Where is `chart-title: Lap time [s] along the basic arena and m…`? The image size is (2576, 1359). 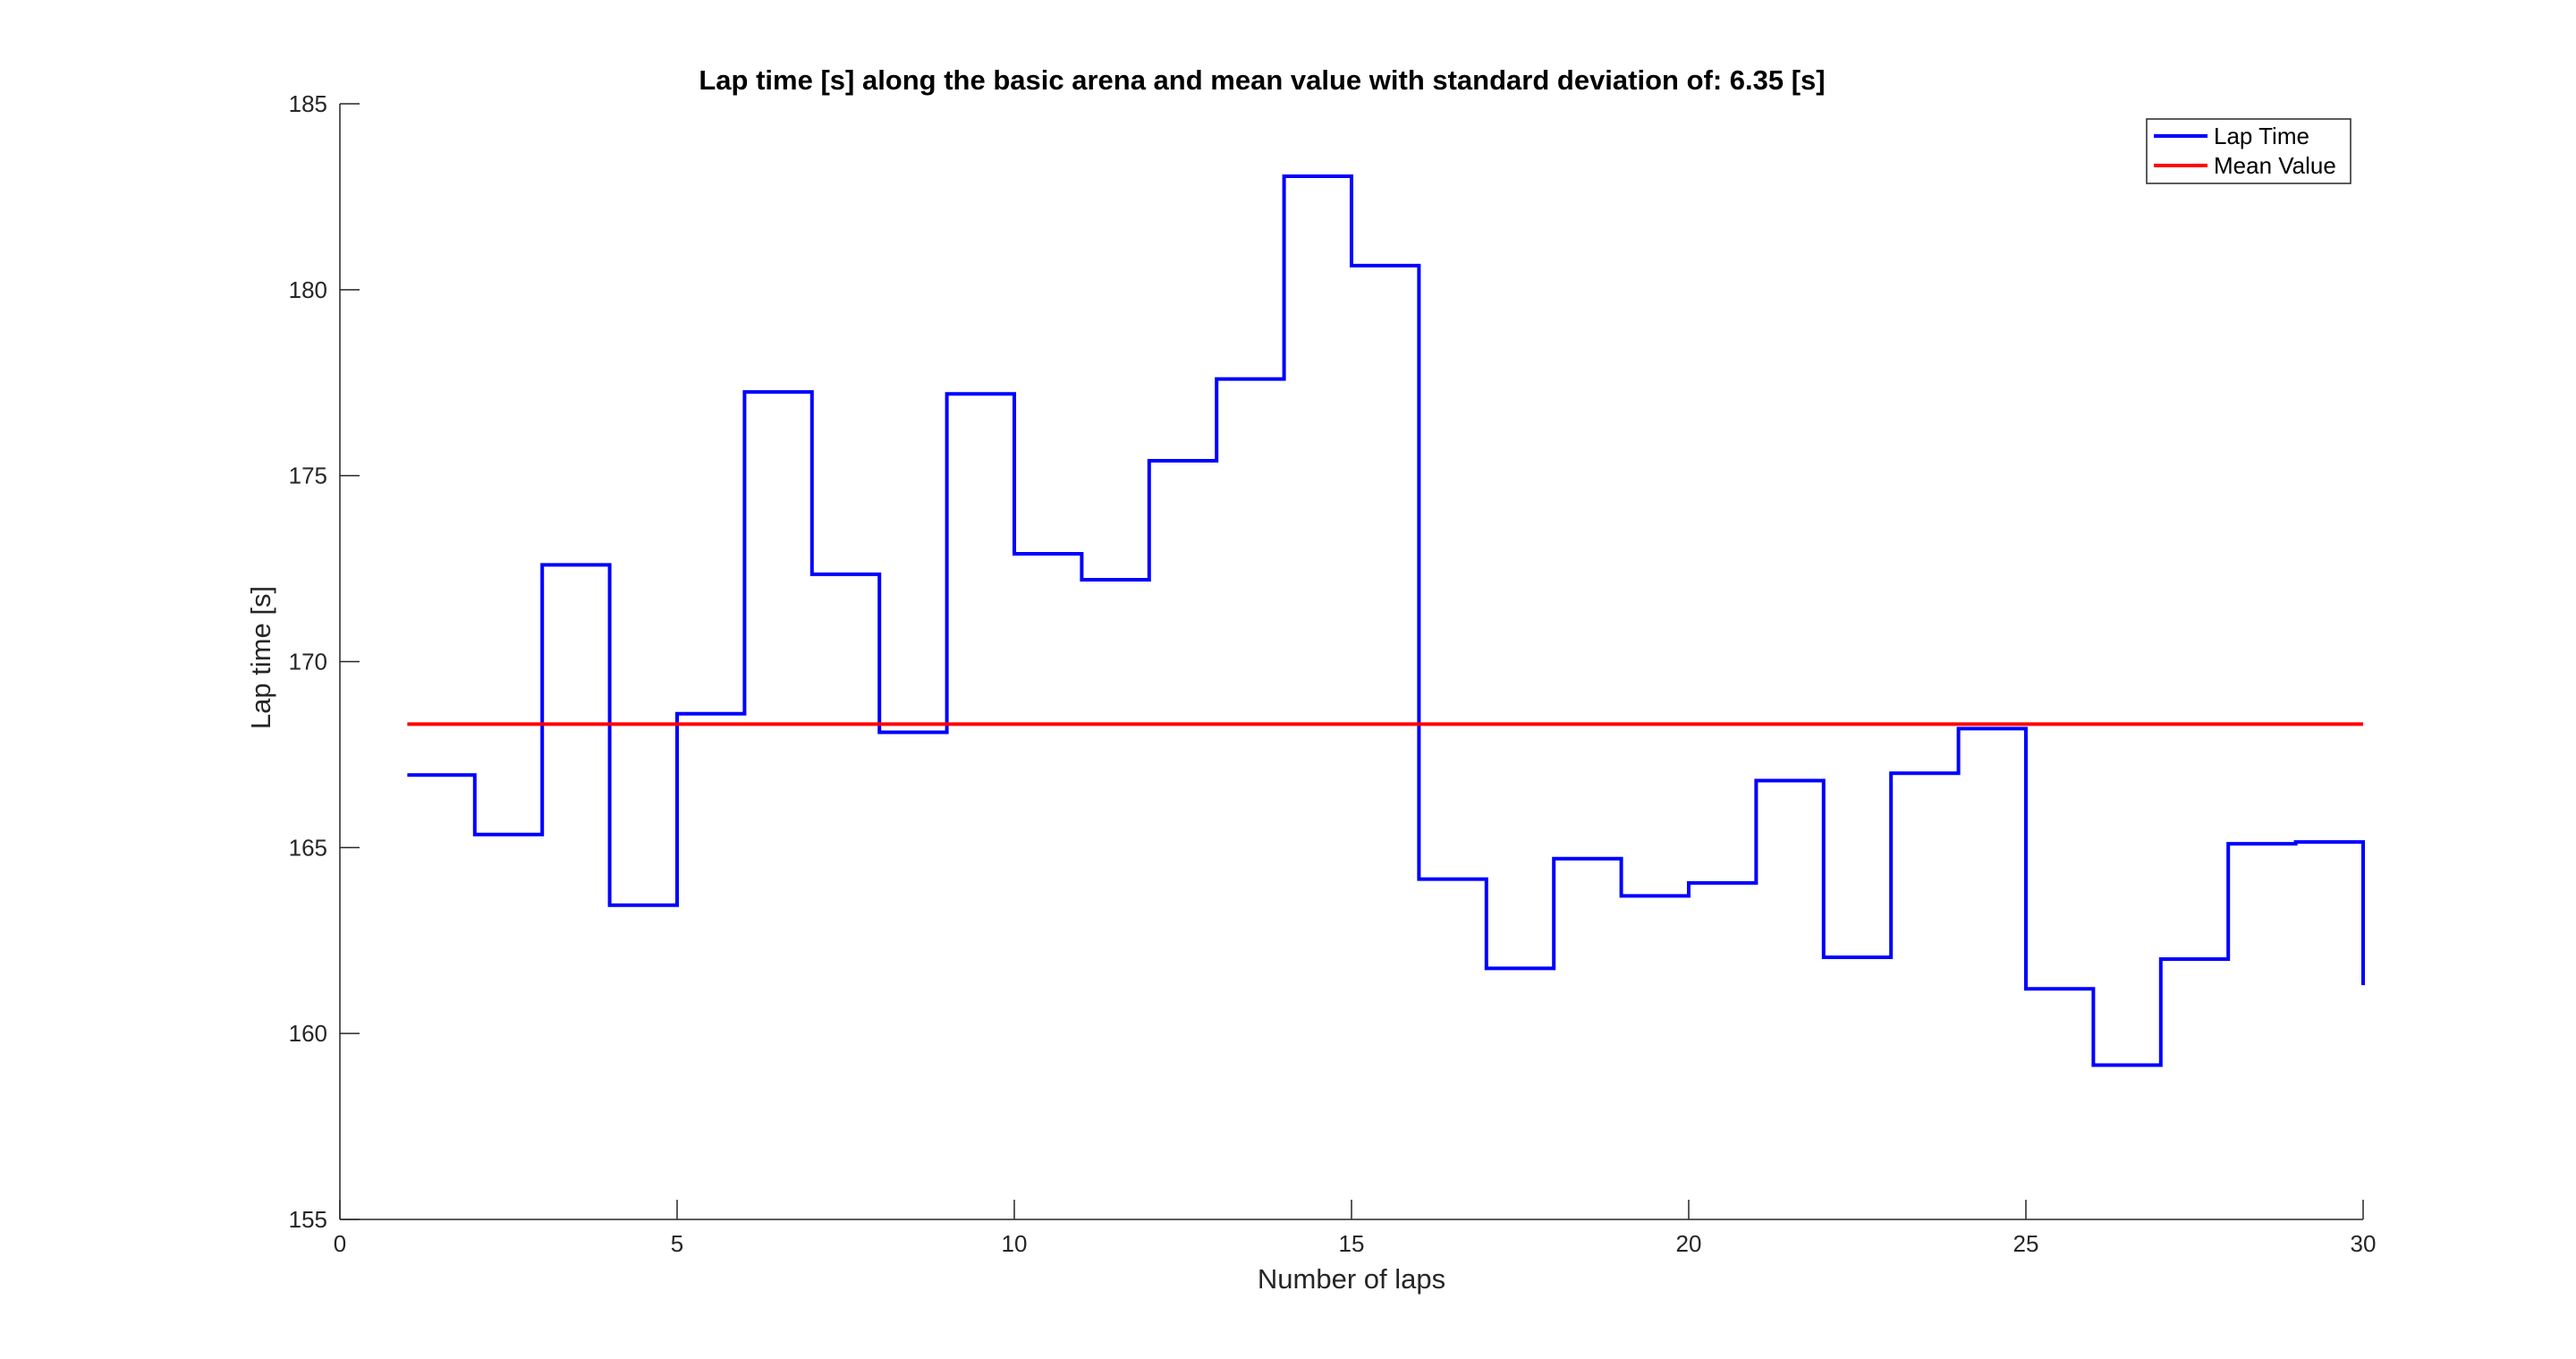 chart-title: Lap time [s] along the basic arena and m… is located at coordinates (1262, 80).